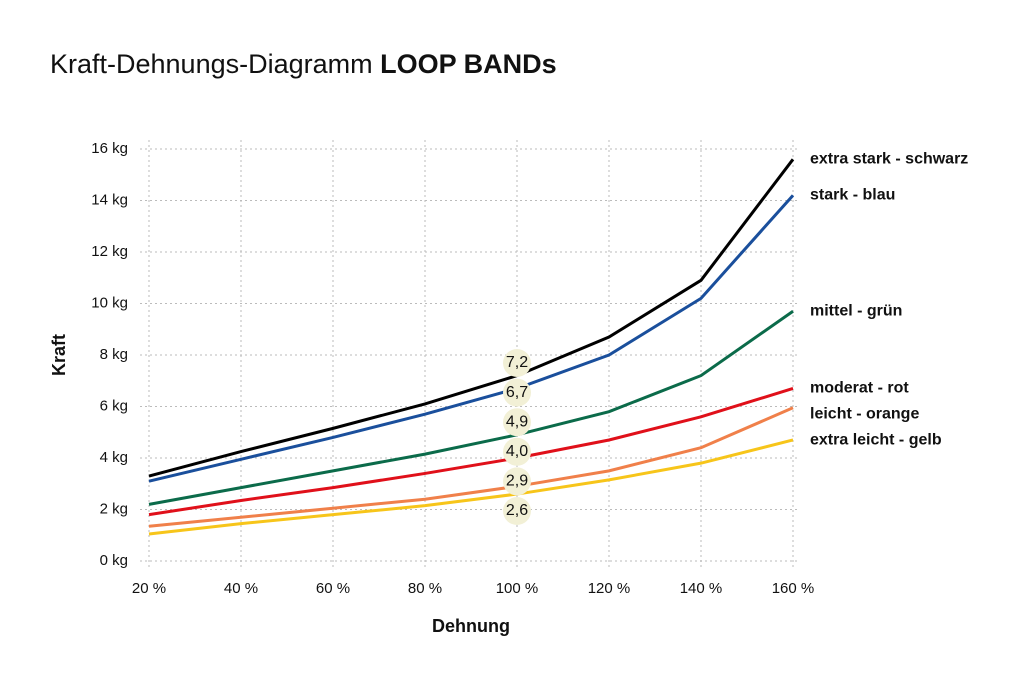  What do you see at coordinates (859, 388) in the screenshot?
I see `legend-label: moderat - rot` at bounding box center [859, 388].